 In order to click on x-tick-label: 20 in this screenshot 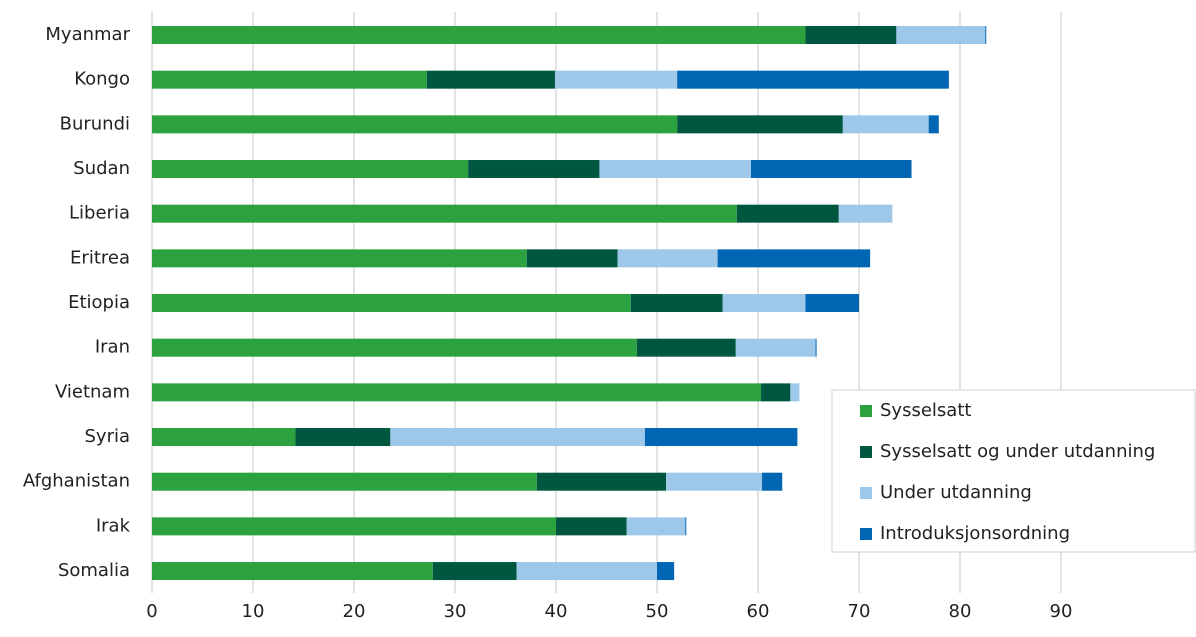, I will do `click(354, 611)`.